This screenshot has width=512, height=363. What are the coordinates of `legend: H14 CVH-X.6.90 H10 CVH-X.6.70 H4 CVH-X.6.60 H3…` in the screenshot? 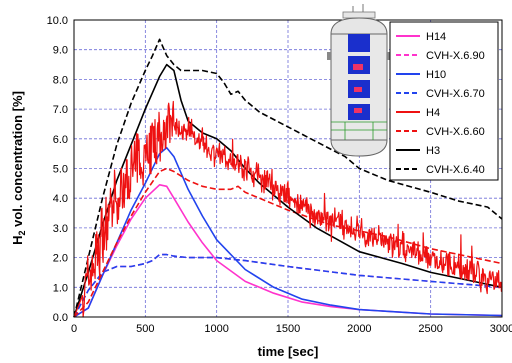 It's located at (444, 101).